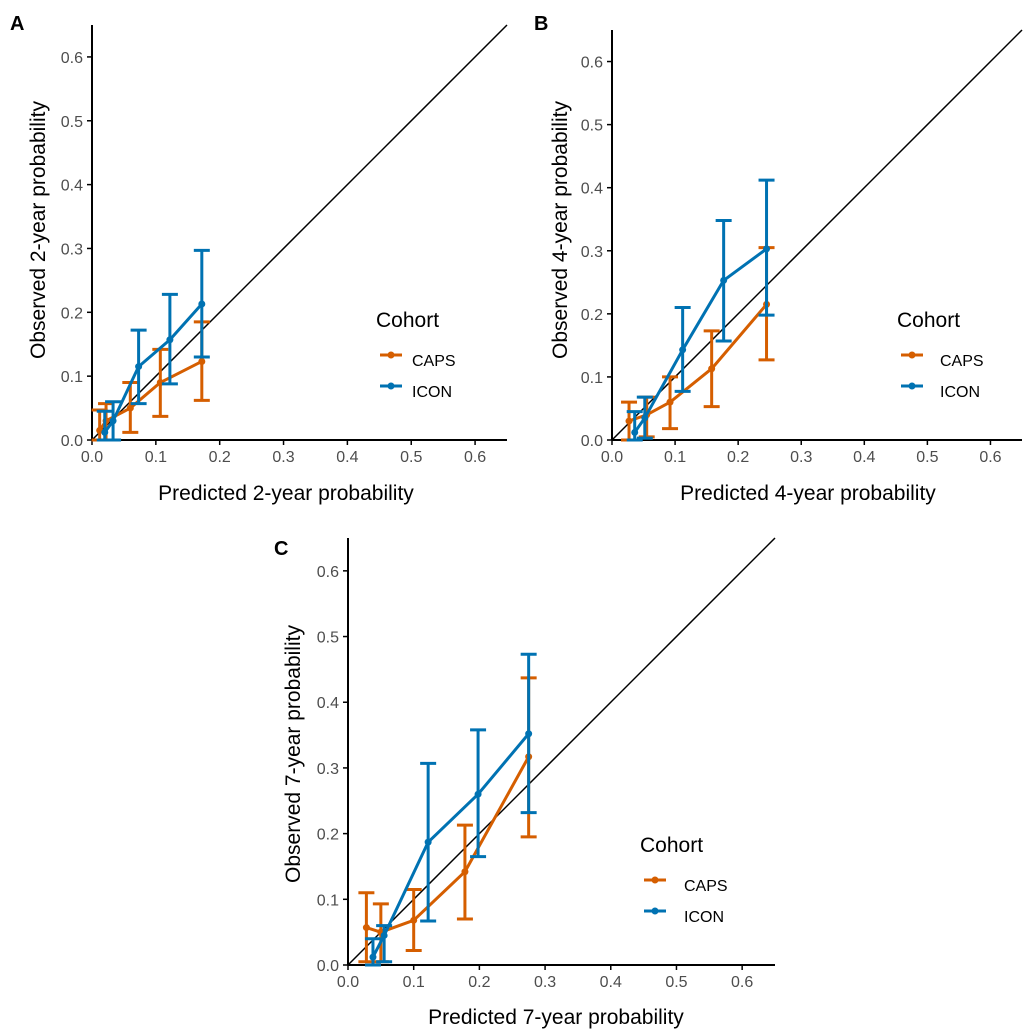 The image size is (1023, 1032). Describe the element at coordinates (706, 886) in the screenshot. I see `panel-c-legend-label-caps: CAPS` at that location.